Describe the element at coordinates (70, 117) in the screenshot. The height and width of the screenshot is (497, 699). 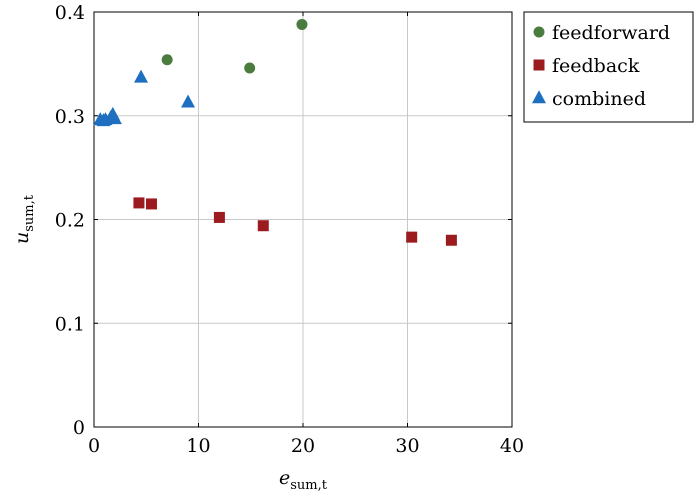
I see `y-tick-label: 0.3` at that location.